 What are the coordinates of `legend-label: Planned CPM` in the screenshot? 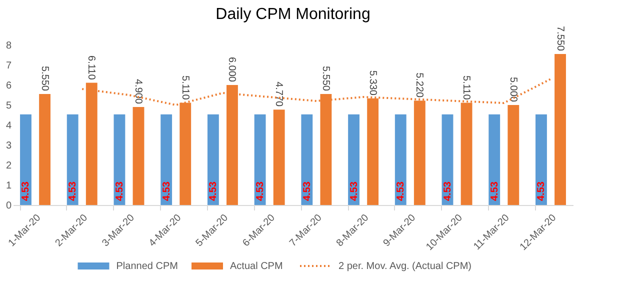 It's located at (147, 266).